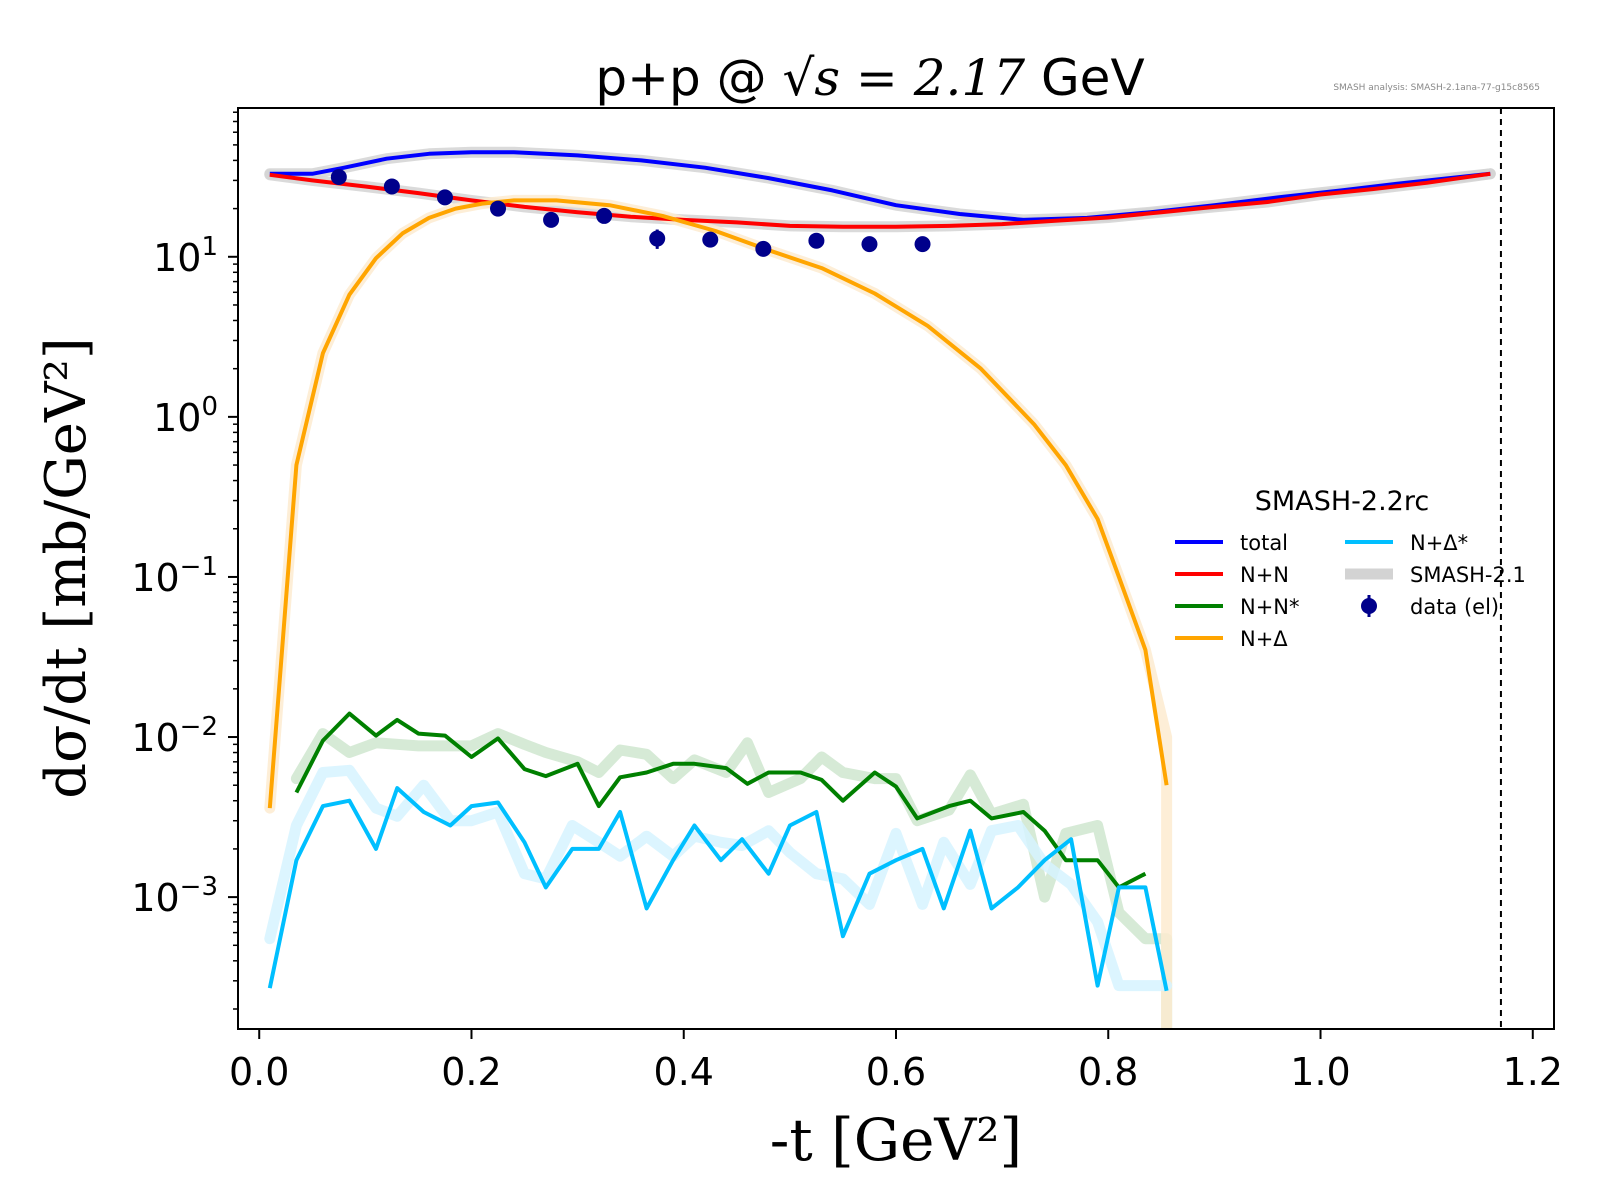  What do you see at coordinates (1468, 575) in the screenshot?
I see `legend-label-smash-2-1: SMASH-2.1` at bounding box center [1468, 575].